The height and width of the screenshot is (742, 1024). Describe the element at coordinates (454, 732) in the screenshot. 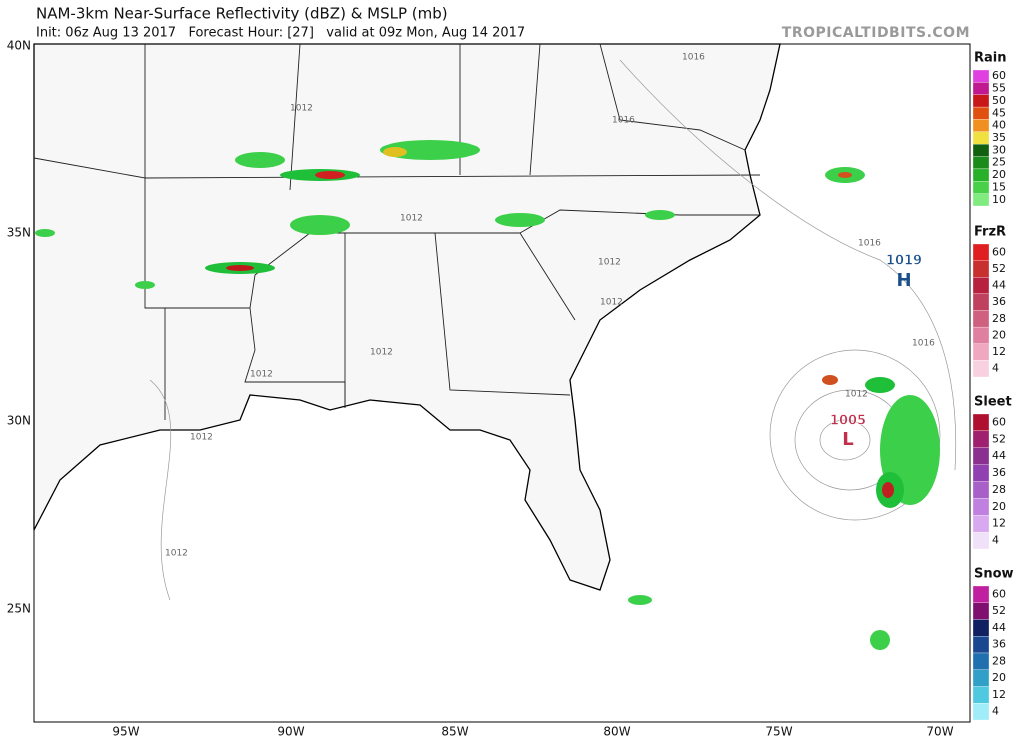

I see `longitude-label: 85W` at that location.